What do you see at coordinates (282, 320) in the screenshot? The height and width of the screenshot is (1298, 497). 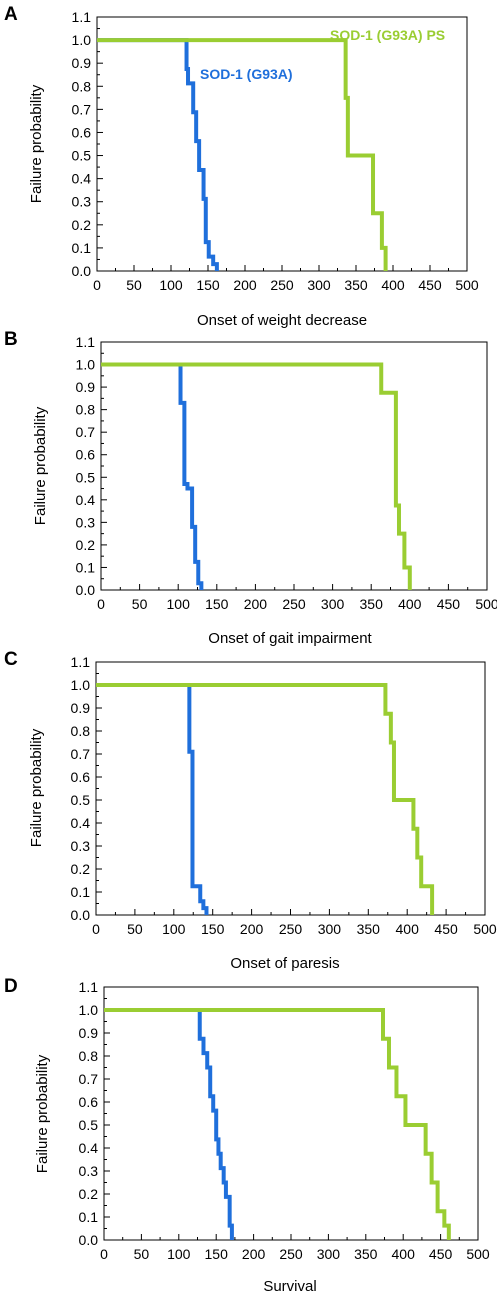 I see `x-axis-label-a: Onset of weight decrease` at bounding box center [282, 320].